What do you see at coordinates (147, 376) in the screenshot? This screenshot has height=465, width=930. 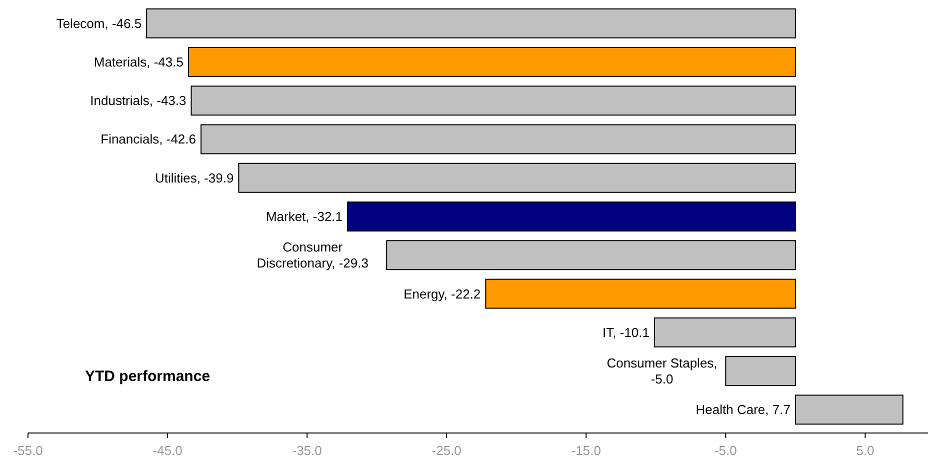 I see `text: YTD performance` at bounding box center [147, 376].